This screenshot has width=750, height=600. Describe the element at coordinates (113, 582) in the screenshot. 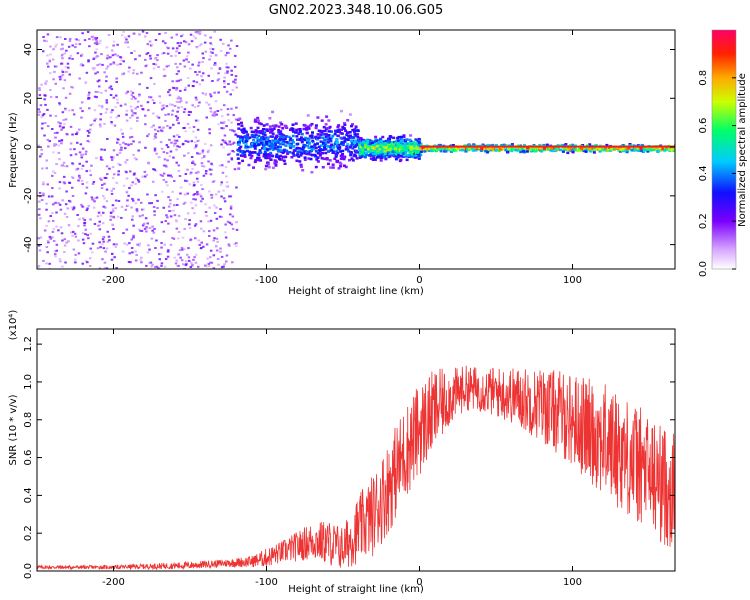

I see `x-tick-label: -200` at that location.